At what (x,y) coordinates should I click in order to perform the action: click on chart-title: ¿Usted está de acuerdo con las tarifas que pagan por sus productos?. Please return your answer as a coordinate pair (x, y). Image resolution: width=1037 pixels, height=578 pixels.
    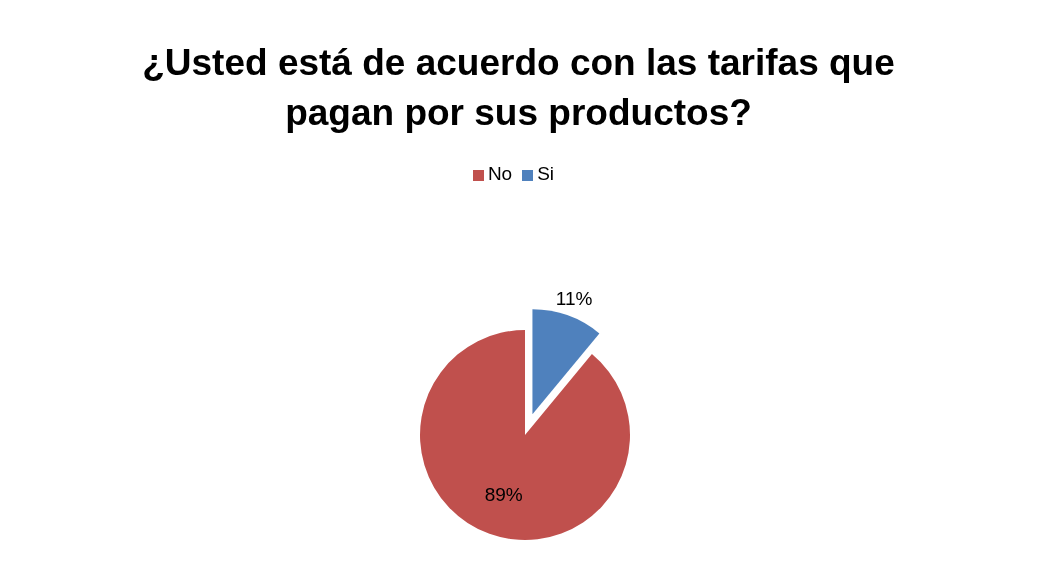
    Looking at the image, I should click on (518, 88).